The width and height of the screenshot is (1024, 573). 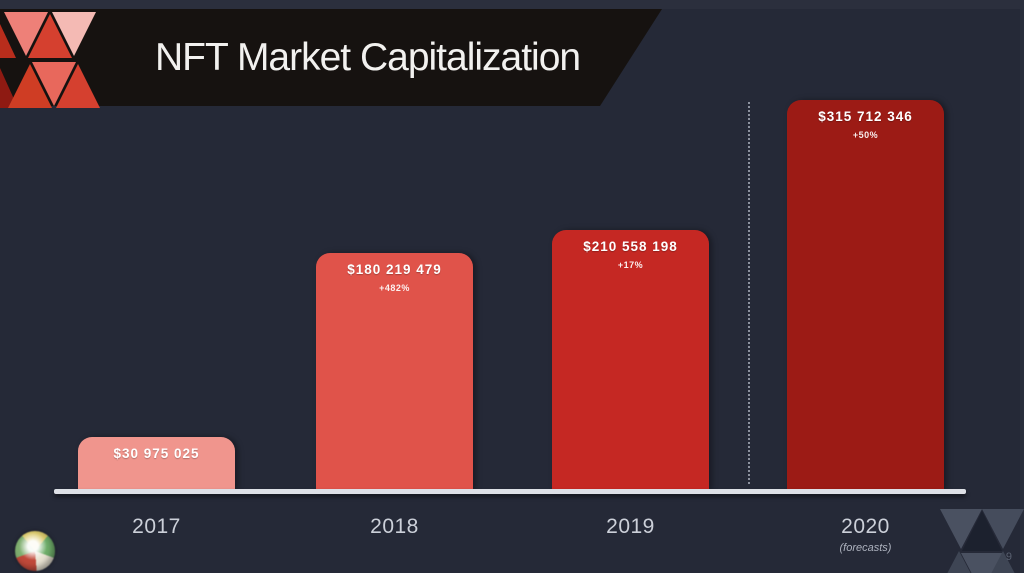 I want to click on bar-2019: $210 558 198 +17%, so click(x=630, y=360).